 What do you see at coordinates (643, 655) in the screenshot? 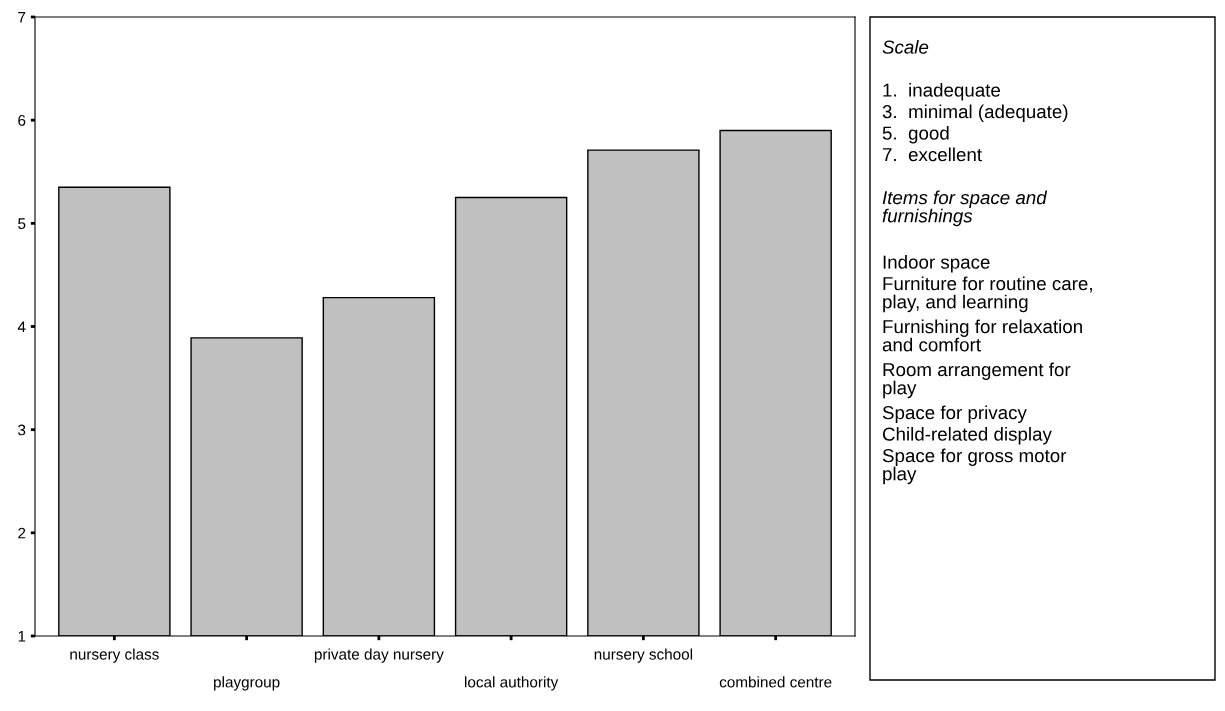
I see `x-tick-label: nursery school` at bounding box center [643, 655].